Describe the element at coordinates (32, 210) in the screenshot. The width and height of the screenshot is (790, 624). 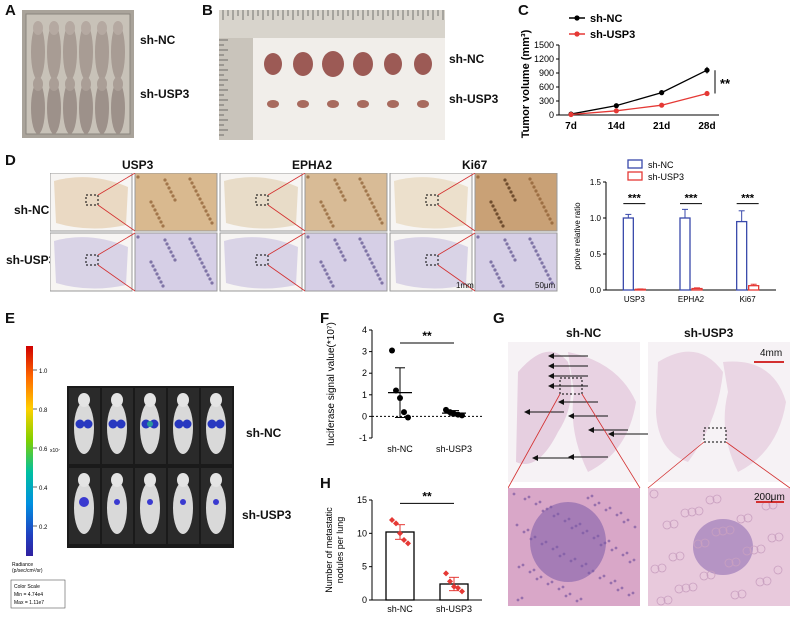
I see `panel-d-label-nc: sh-NC` at that location.